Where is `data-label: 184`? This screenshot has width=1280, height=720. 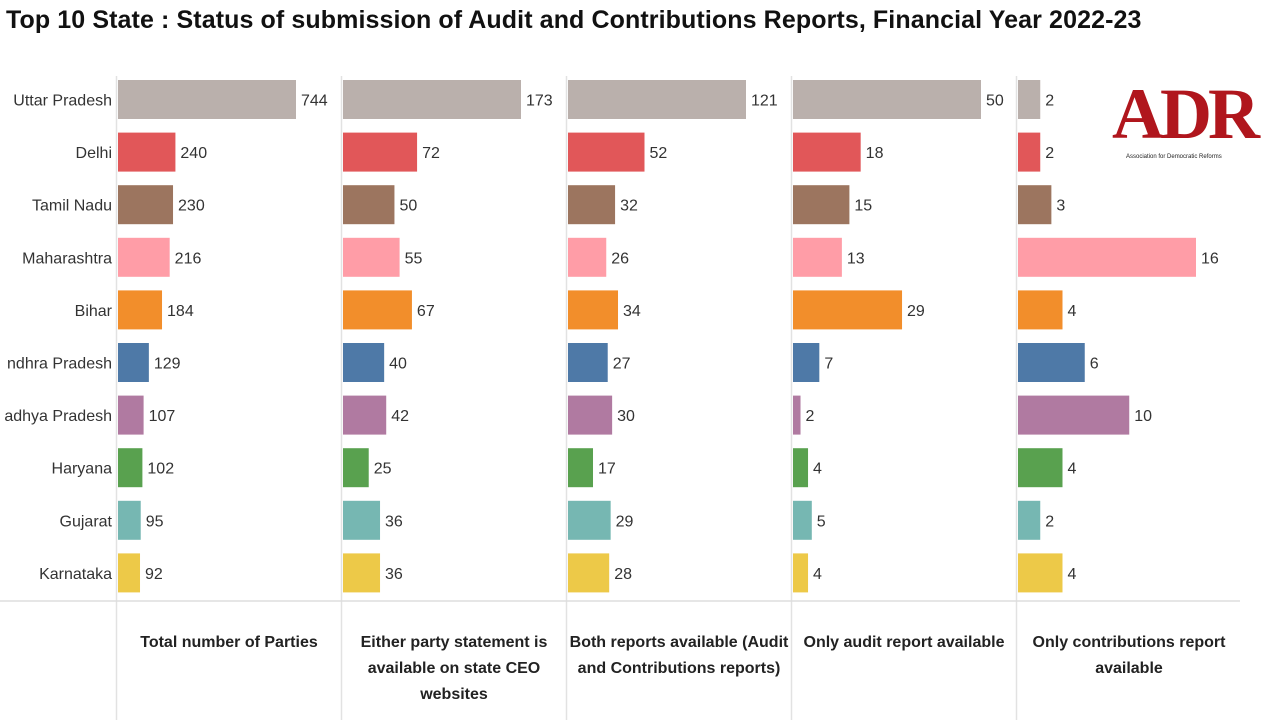
data-label: 184 is located at coordinates (180, 311).